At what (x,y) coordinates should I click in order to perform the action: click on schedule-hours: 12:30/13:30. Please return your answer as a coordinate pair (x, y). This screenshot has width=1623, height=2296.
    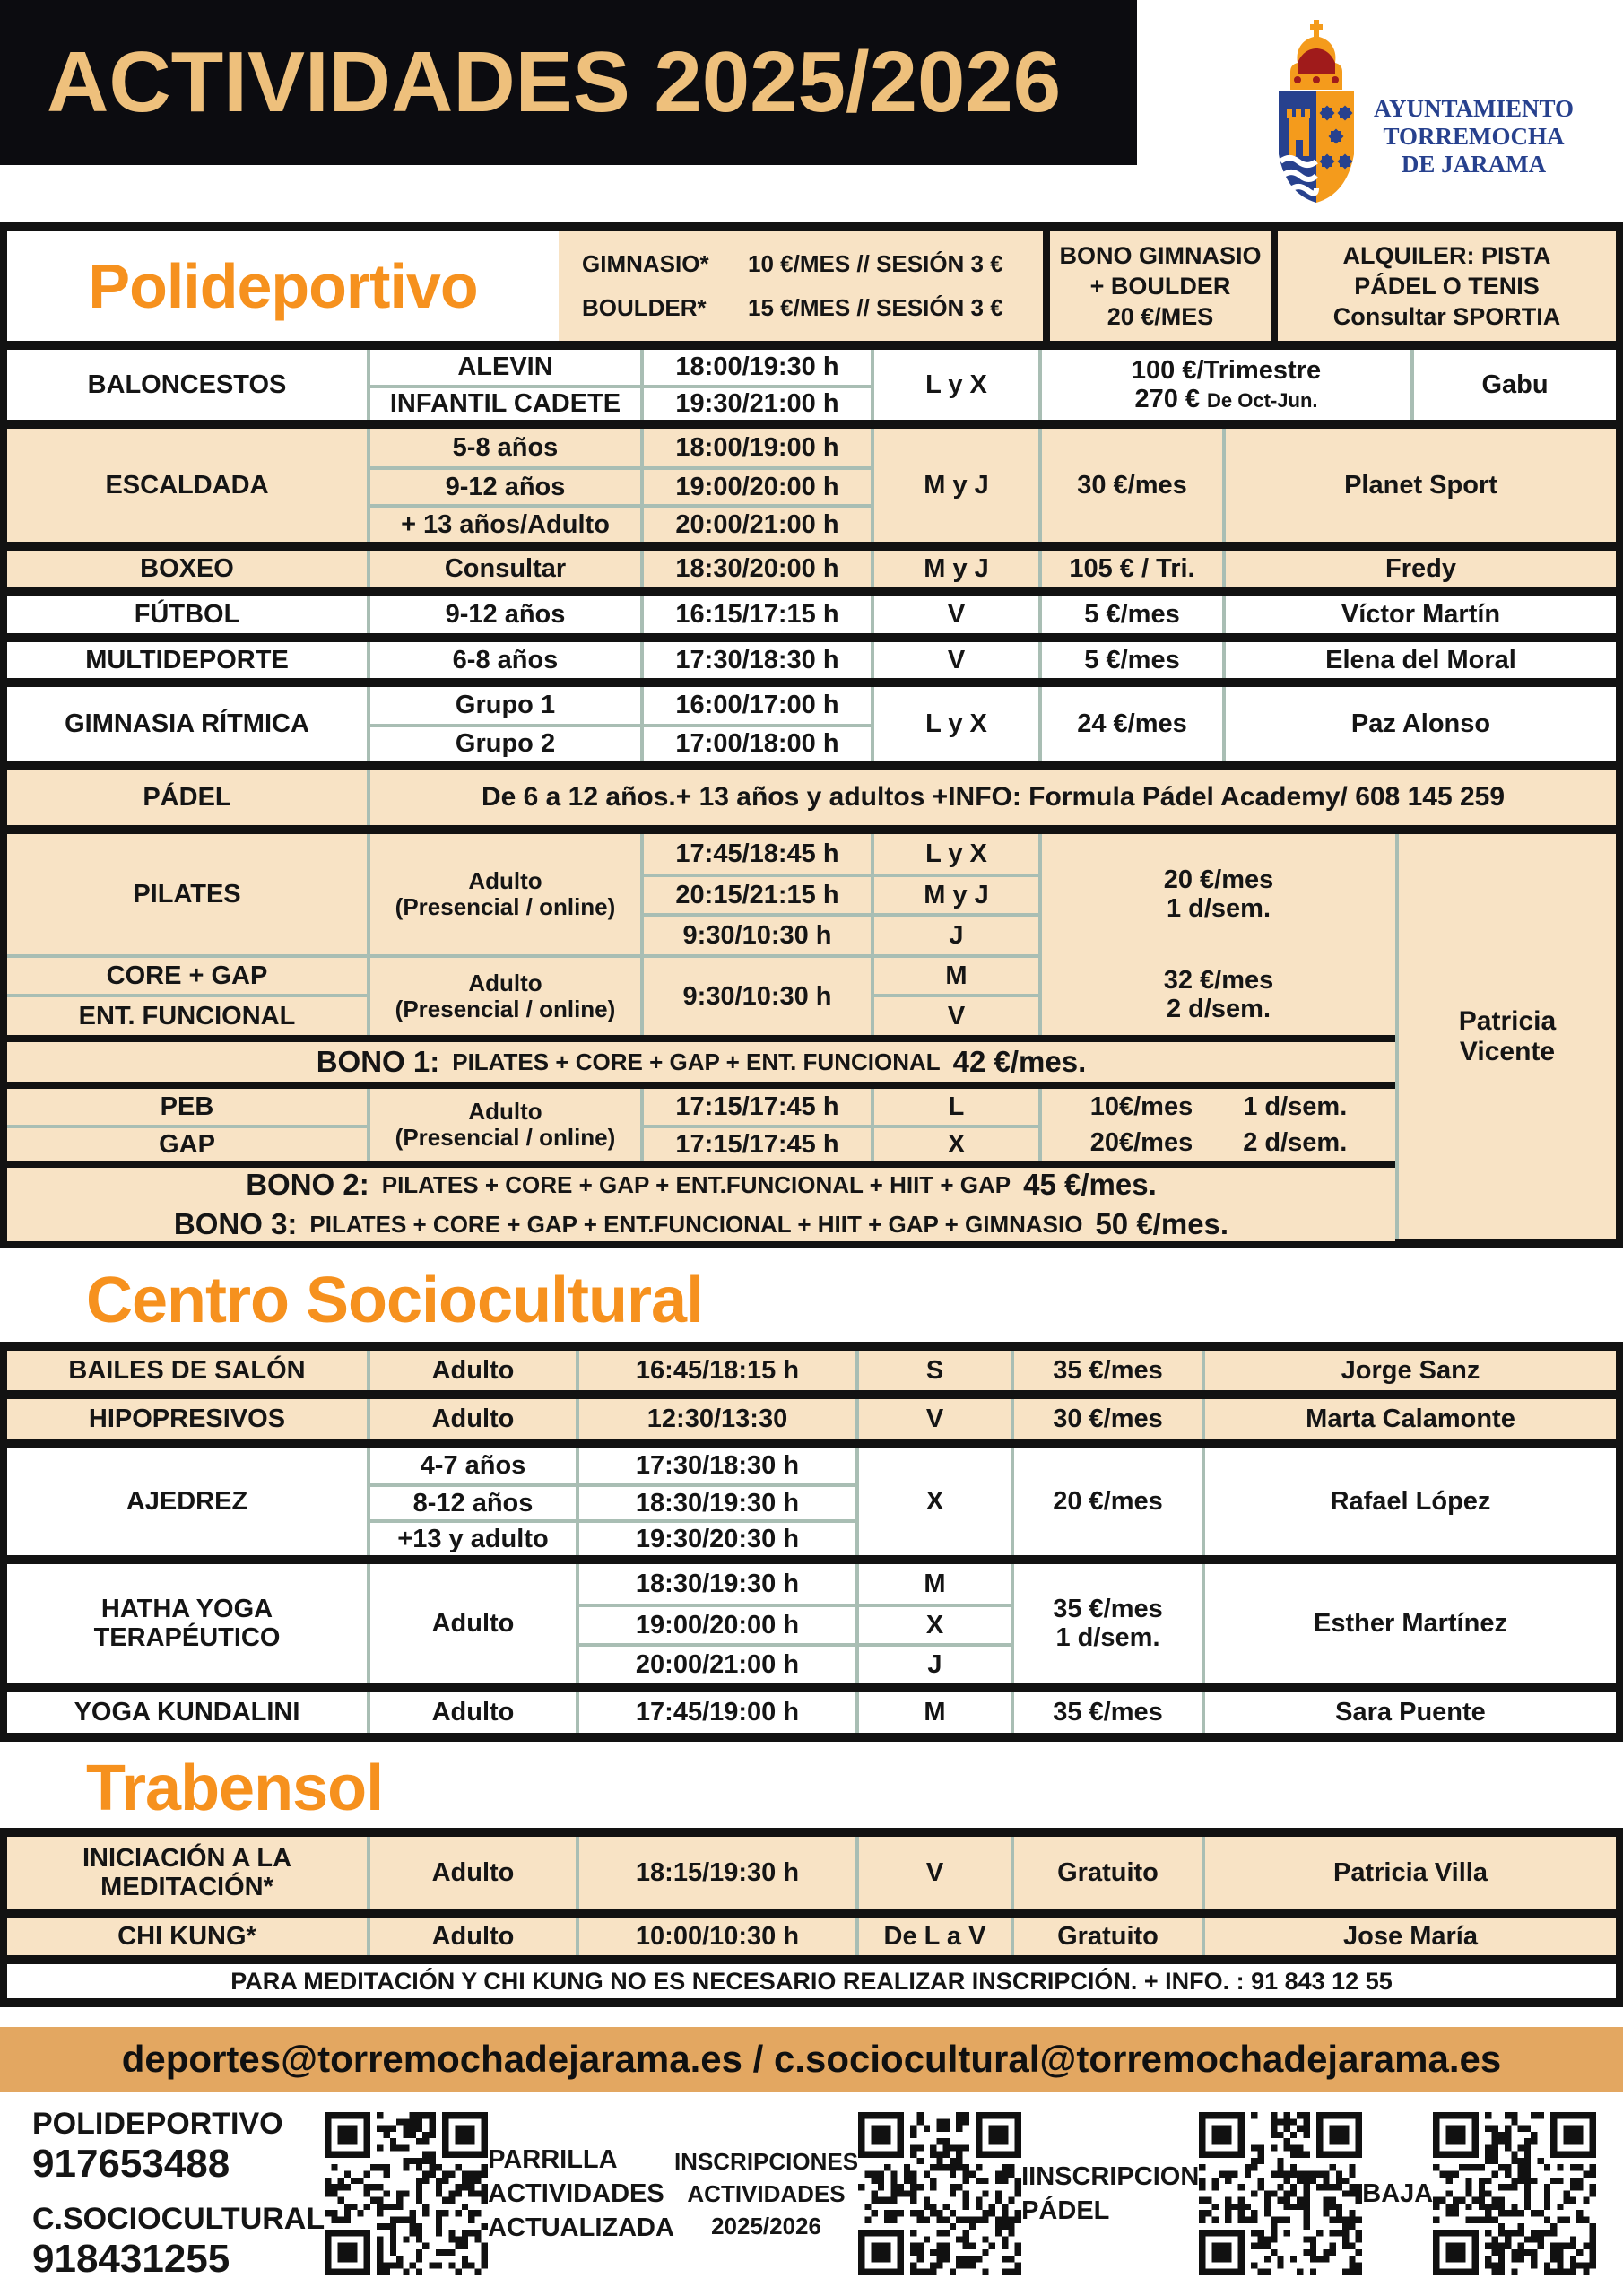
    Looking at the image, I should click on (715, 1419).